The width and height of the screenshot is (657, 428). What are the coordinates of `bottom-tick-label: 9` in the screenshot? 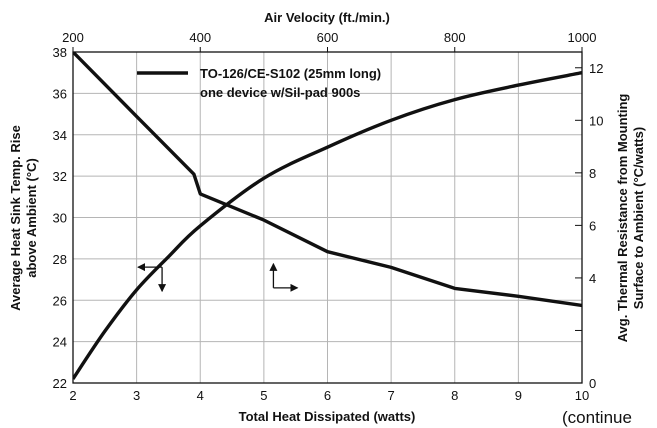 It's located at (518, 395).